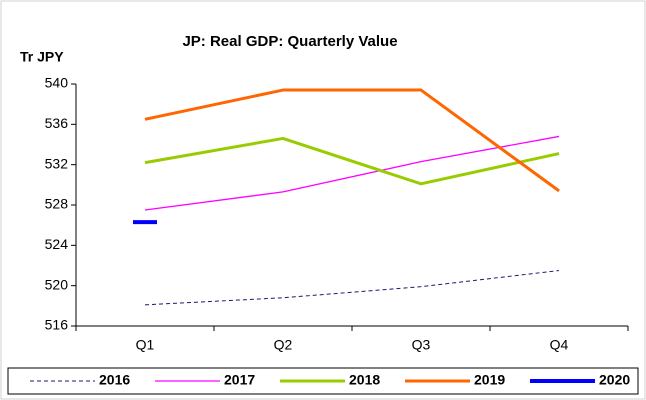 This screenshot has width=646, height=400. Describe the element at coordinates (57, 204) in the screenshot. I see `y-tick-label: 528` at that location.